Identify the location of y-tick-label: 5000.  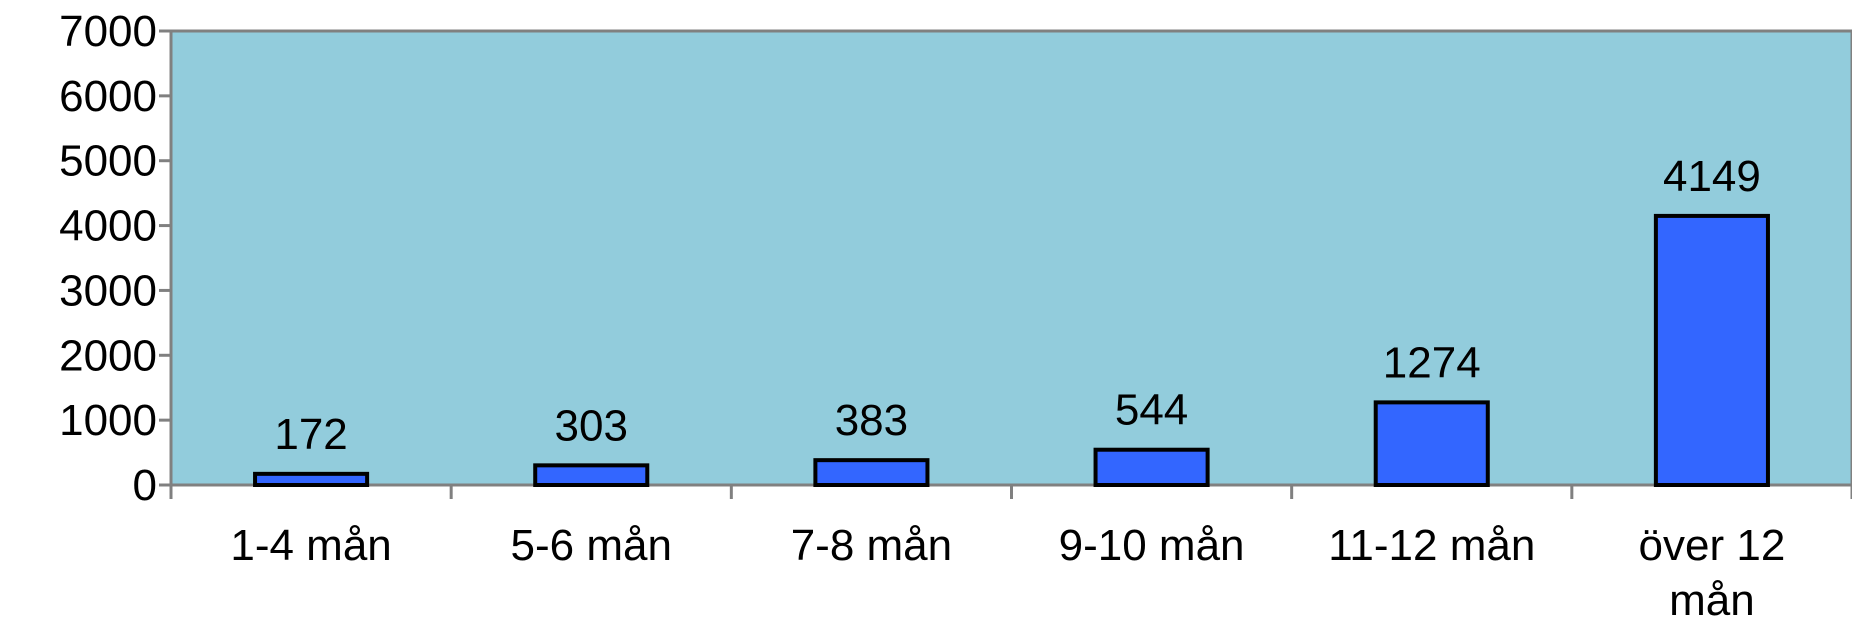
(108, 161).